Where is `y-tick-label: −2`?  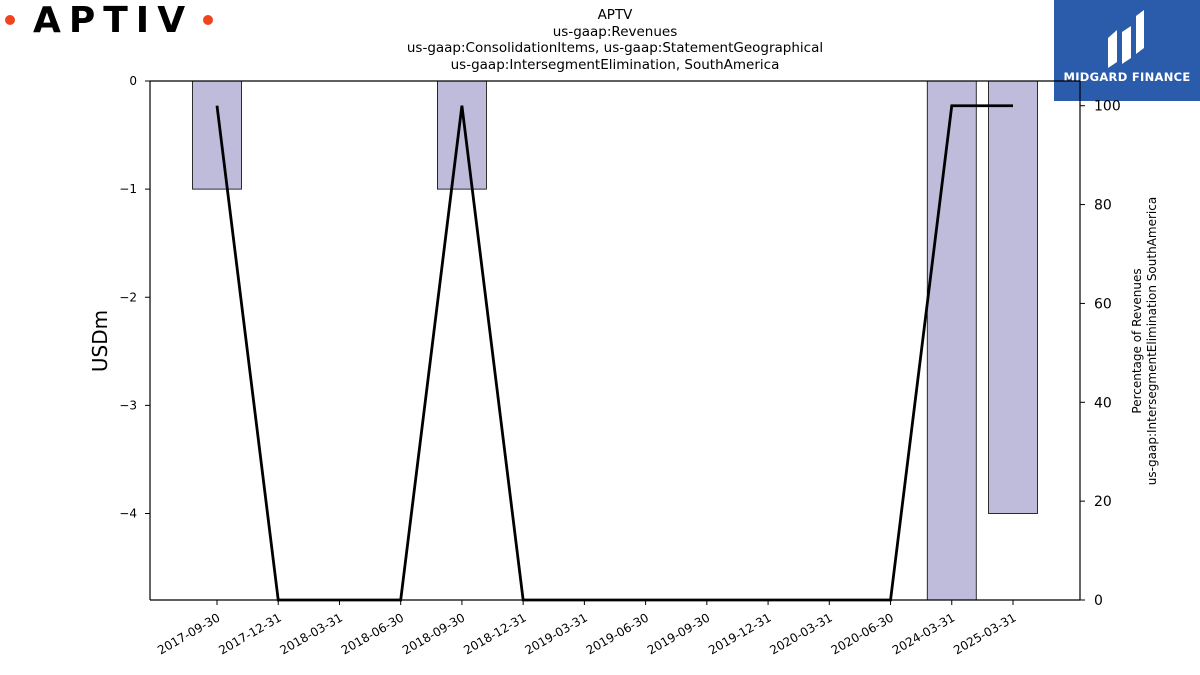
y-tick-label: −2 is located at coordinates (128, 297).